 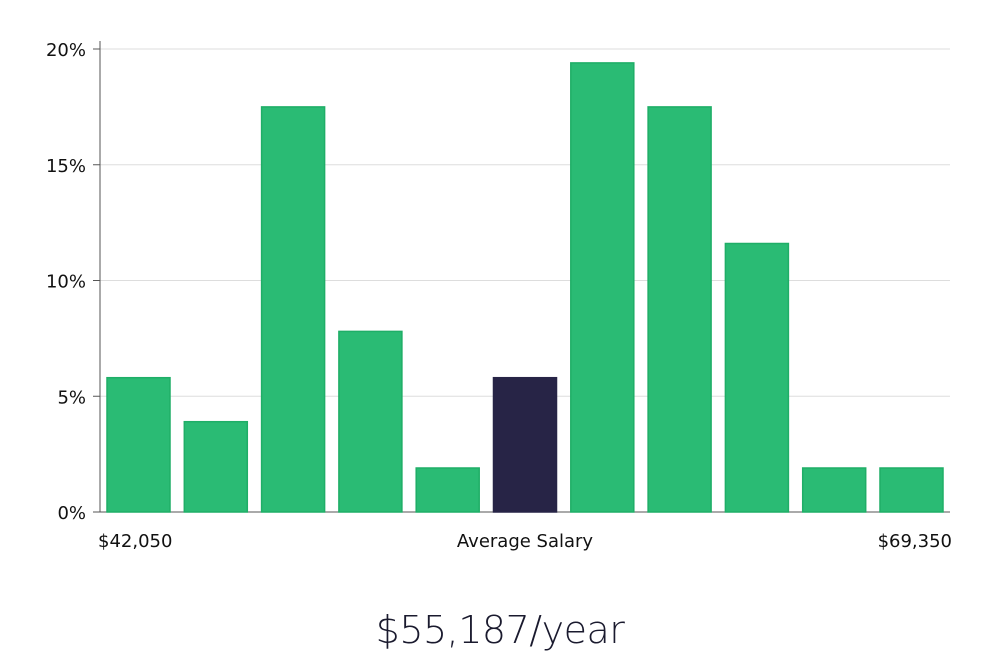 I want to click on y-tick-label: 10%, so click(x=66, y=282).